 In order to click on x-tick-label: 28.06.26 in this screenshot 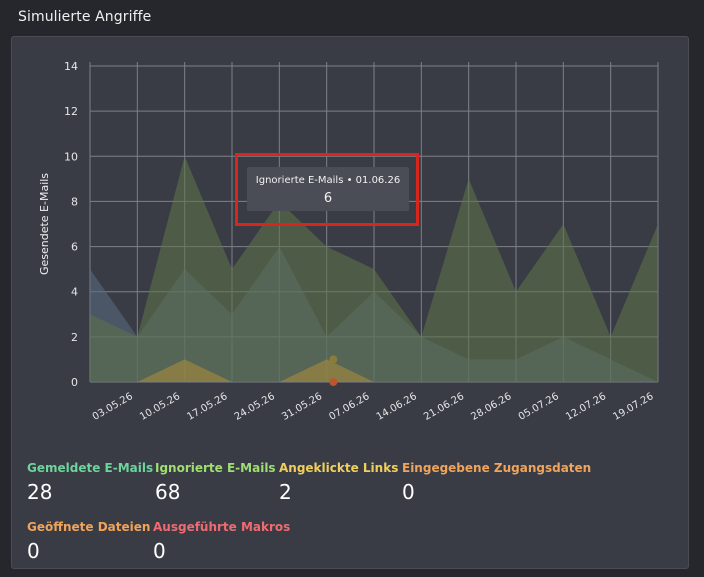, I will do `click(491, 407)`.